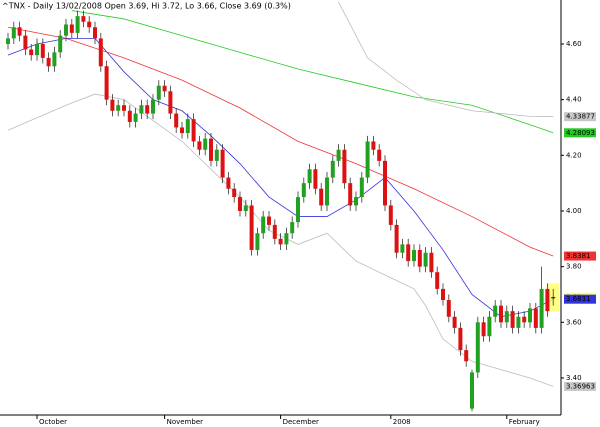 The width and height of the screenshot is (600, 427). Describe the element at coordinates (574, 100) in the screenshot. I see `y-tick-label: 4.40` at that location.